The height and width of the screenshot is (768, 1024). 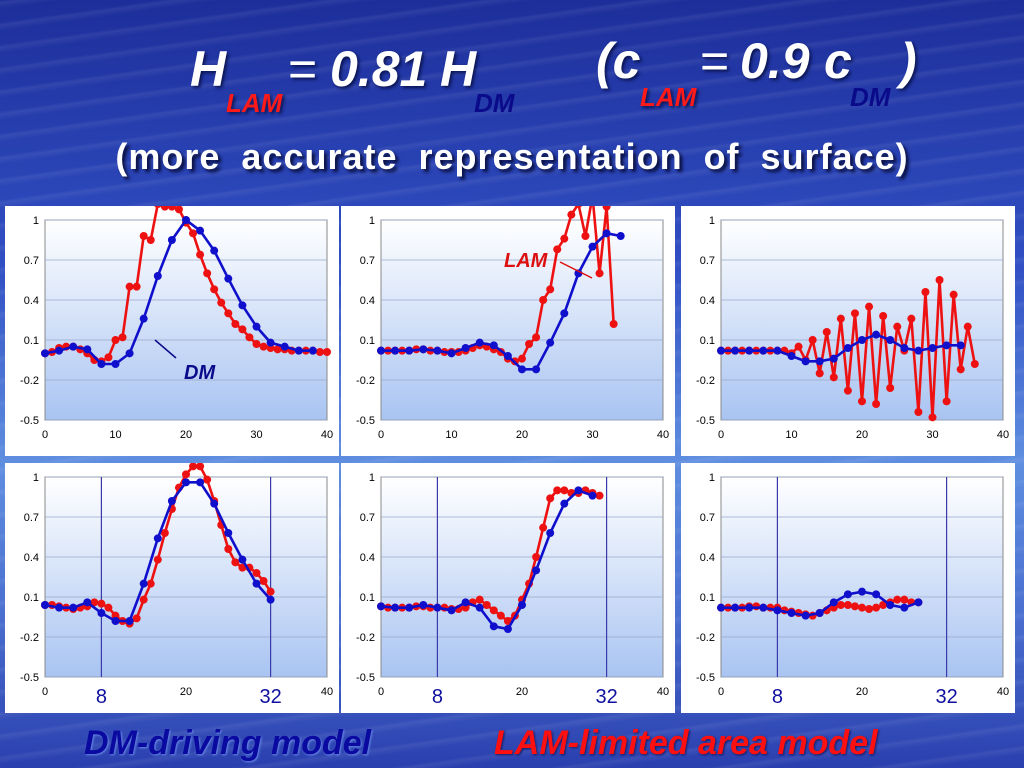 What do you see at coordinates (176, 323) in the screenshot?
I see `chart-1: 1 0.7 0.4 0.1 -0.2 -0.50 10 20 30 40` at bounding box center [176, 323].